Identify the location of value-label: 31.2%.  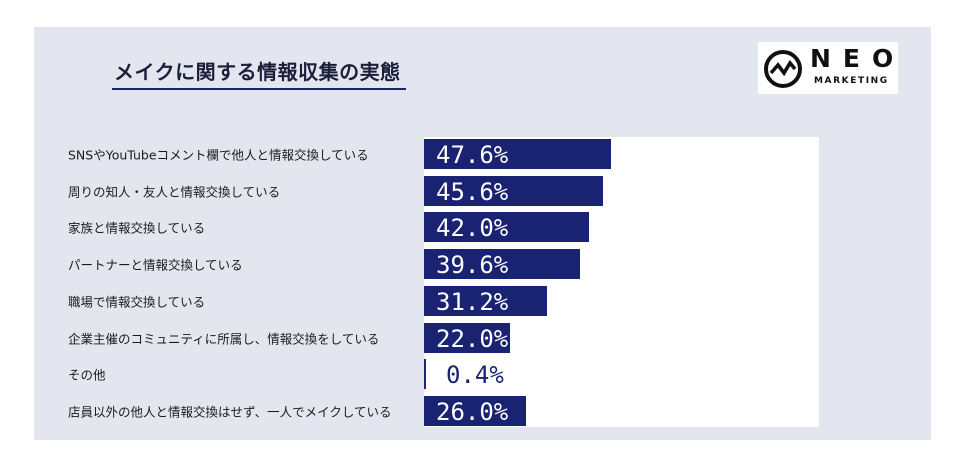
(472, 301).